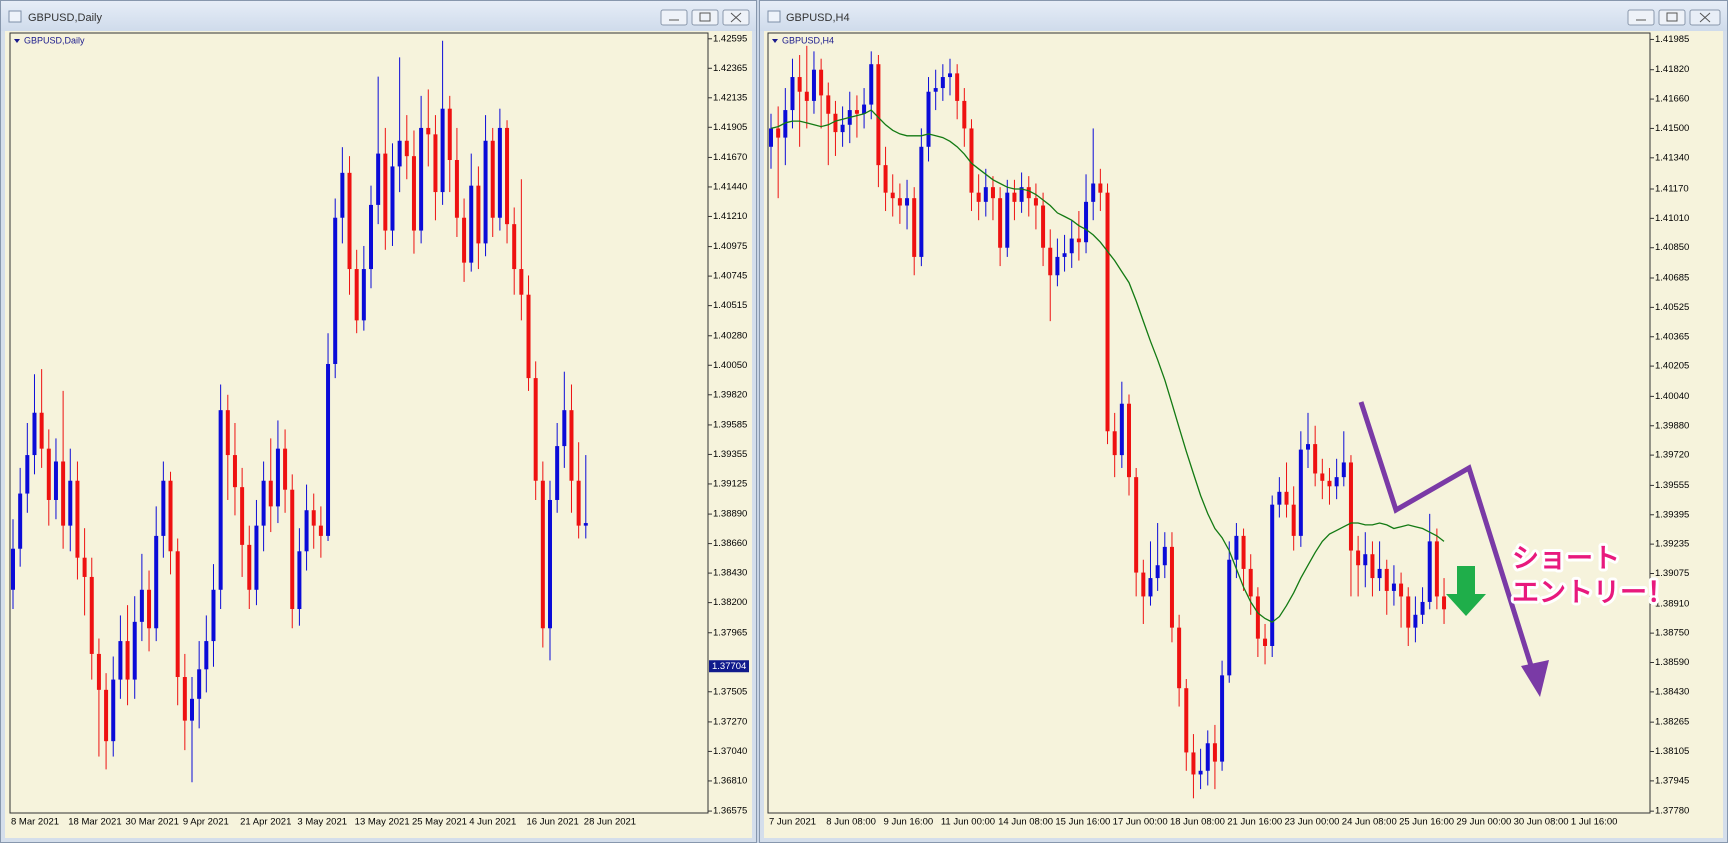  I want to click on y-tick-label: 1.39585, so click(730, 424).